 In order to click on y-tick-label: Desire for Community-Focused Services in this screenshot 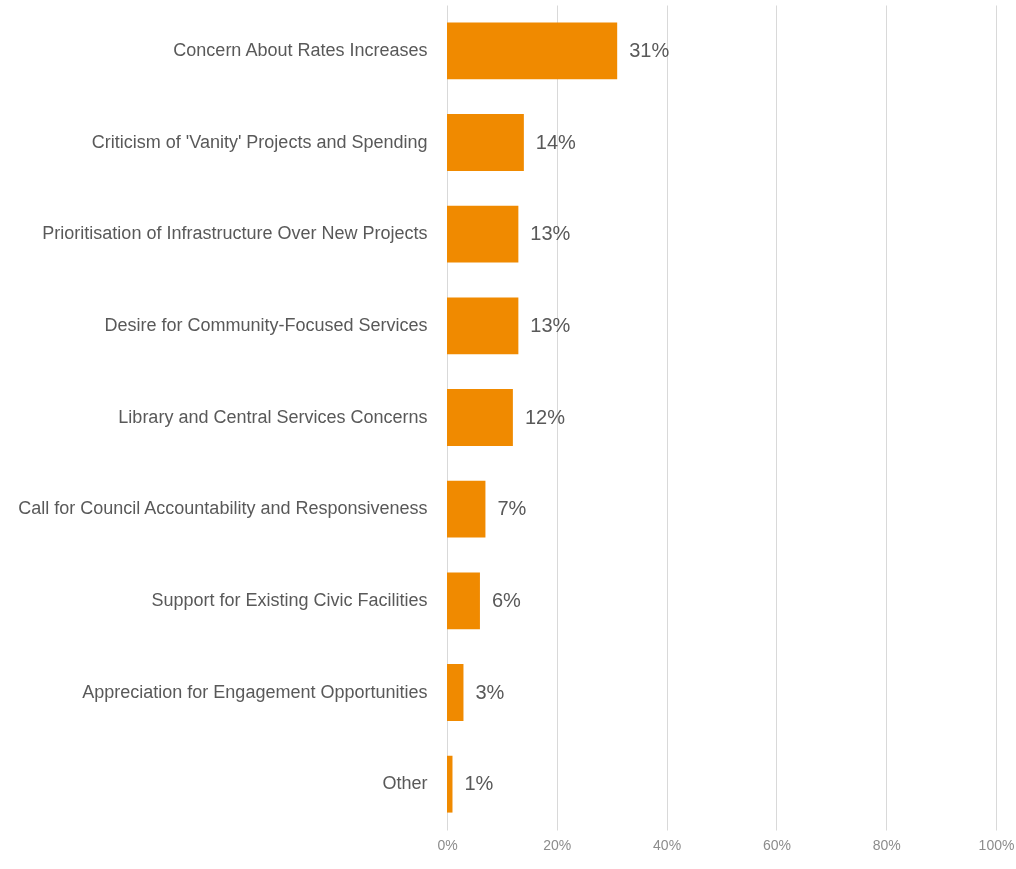, I will do `click(266, 324)`.